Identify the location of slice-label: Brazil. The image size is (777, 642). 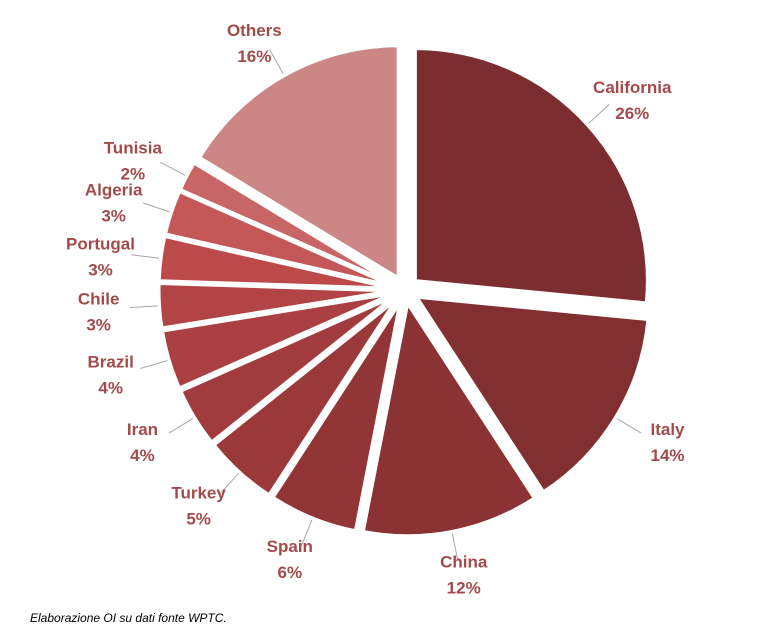
(111, 362).